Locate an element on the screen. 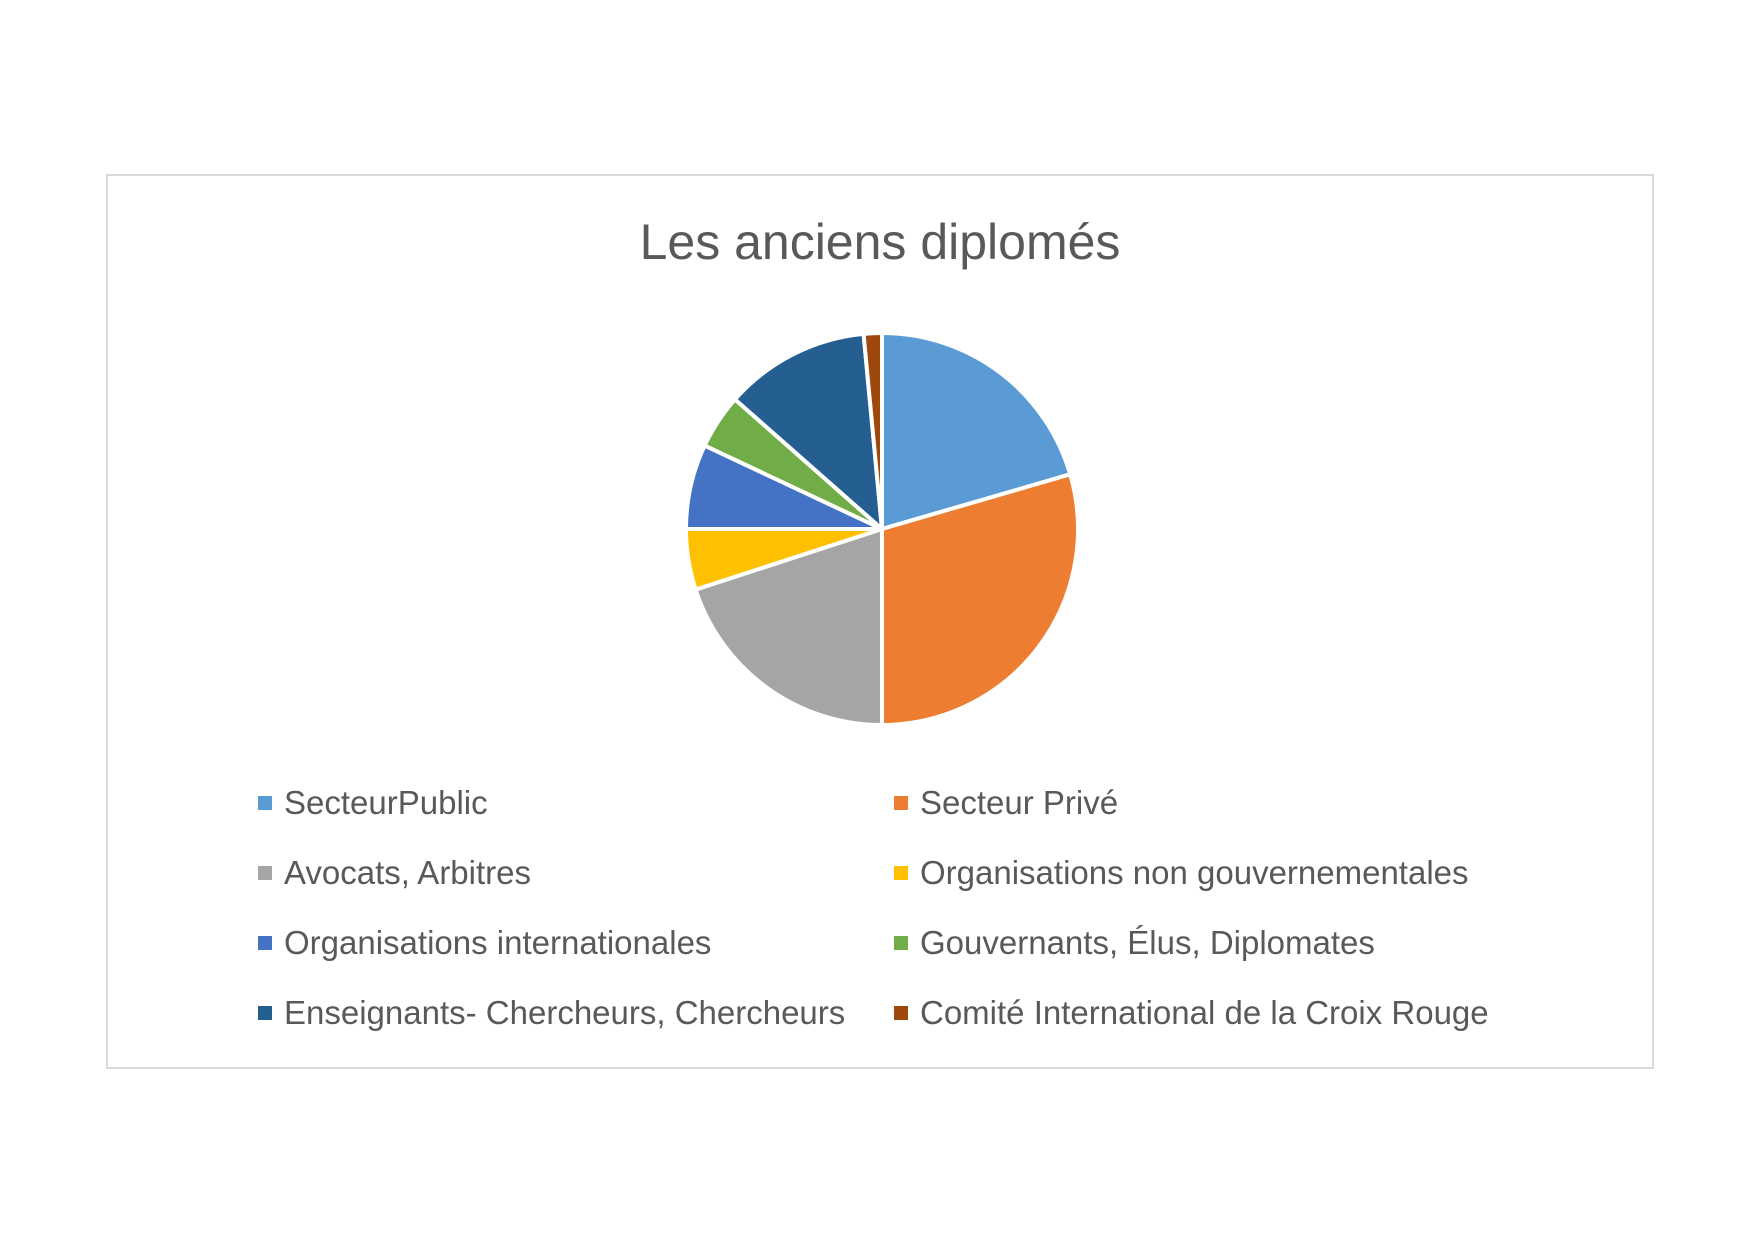 The width and height of the screenshot is (1754, 1240). chart-title: Les anciens diplomés is located at coordinates (880, 242).